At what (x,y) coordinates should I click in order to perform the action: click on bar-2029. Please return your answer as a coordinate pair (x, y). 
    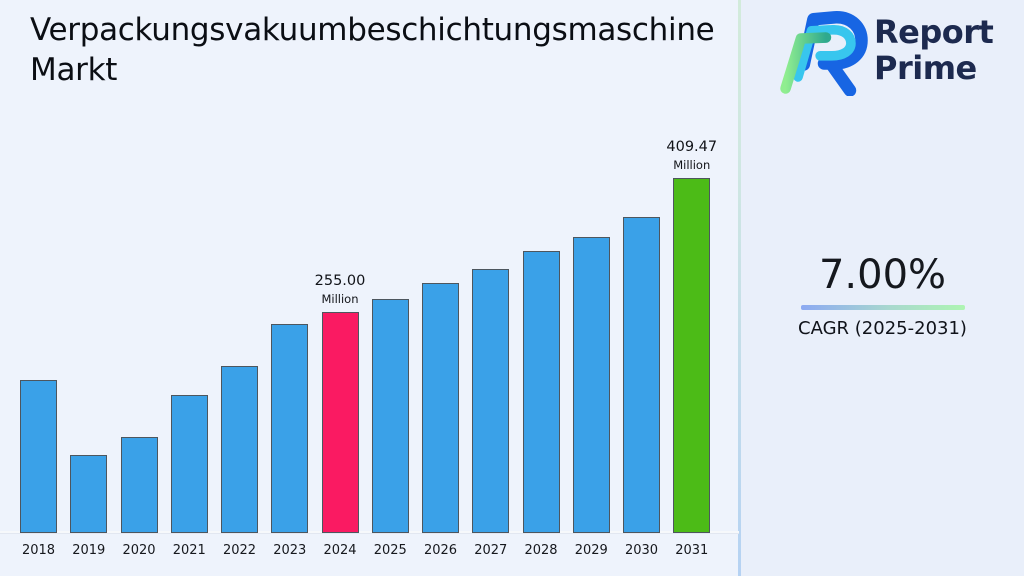
    Looking at the image, I should click on (591, 384).